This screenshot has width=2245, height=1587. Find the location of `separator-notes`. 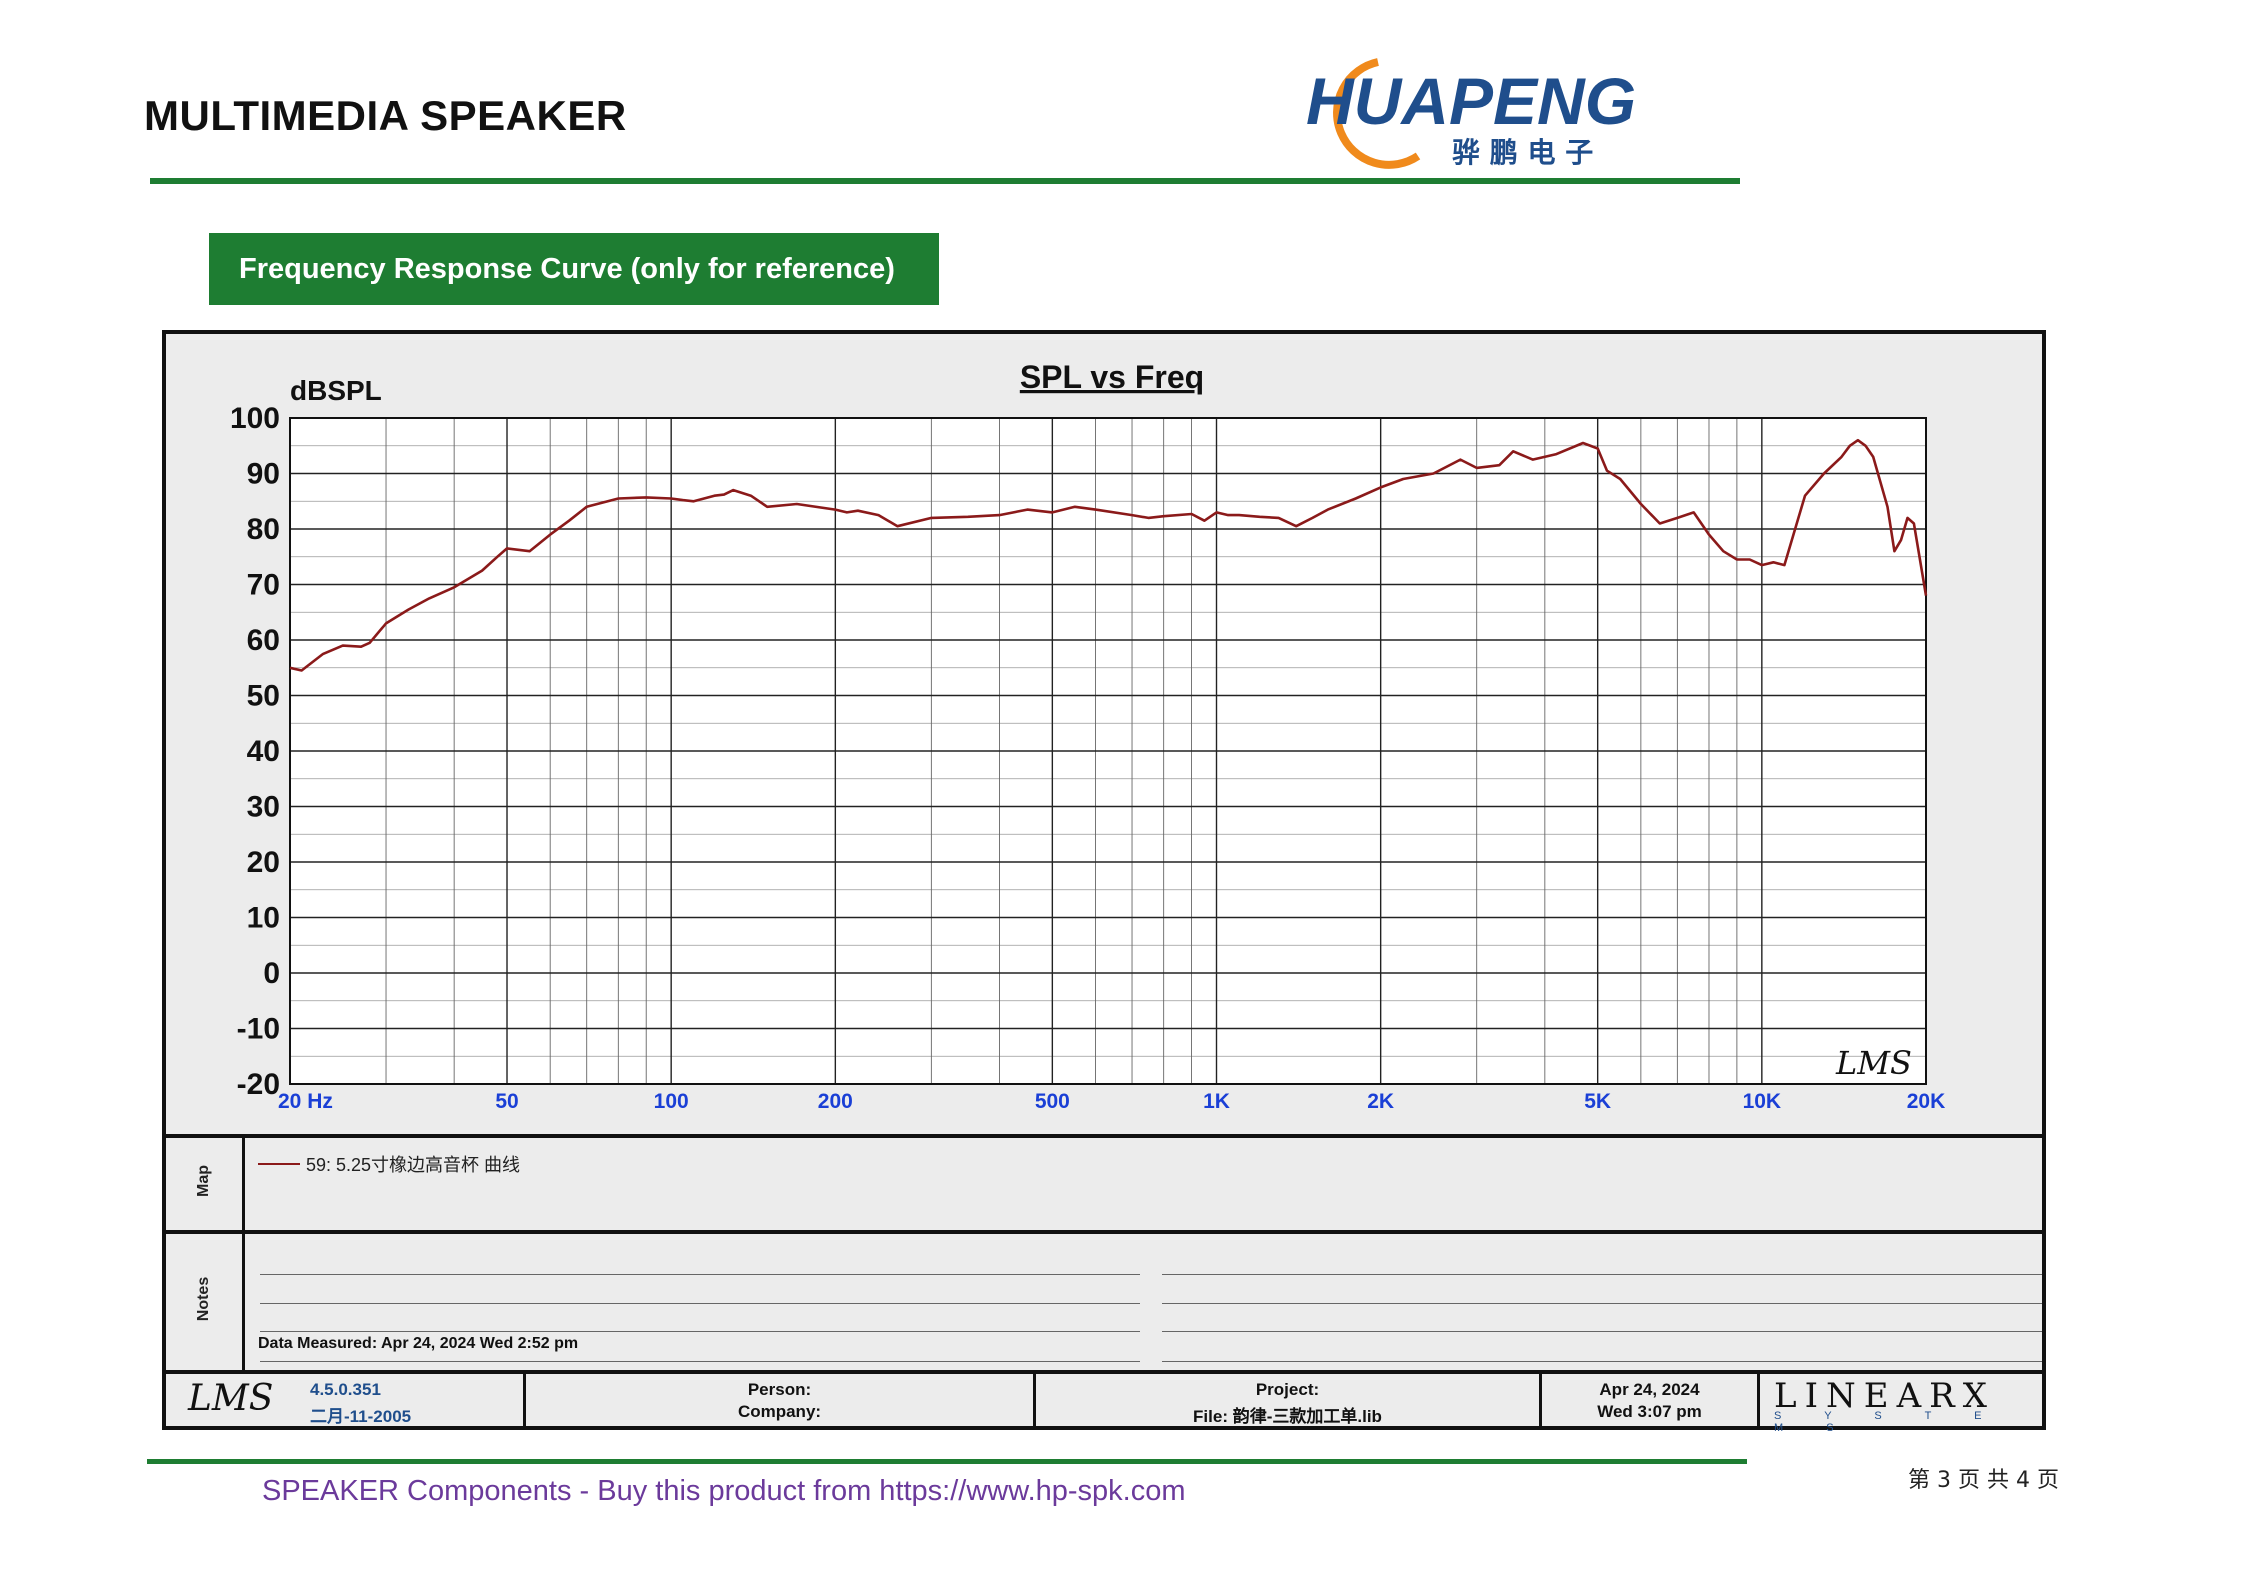

separator-notes is located at coordinates (1104, 1232).